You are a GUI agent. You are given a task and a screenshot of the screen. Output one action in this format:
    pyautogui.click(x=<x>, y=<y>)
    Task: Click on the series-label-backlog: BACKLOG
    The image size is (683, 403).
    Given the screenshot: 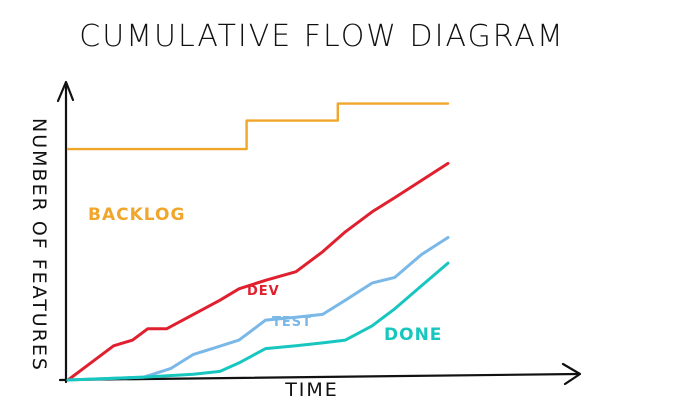 What is the action you would take?
    pyautogui.click(x=136, y=215)
    